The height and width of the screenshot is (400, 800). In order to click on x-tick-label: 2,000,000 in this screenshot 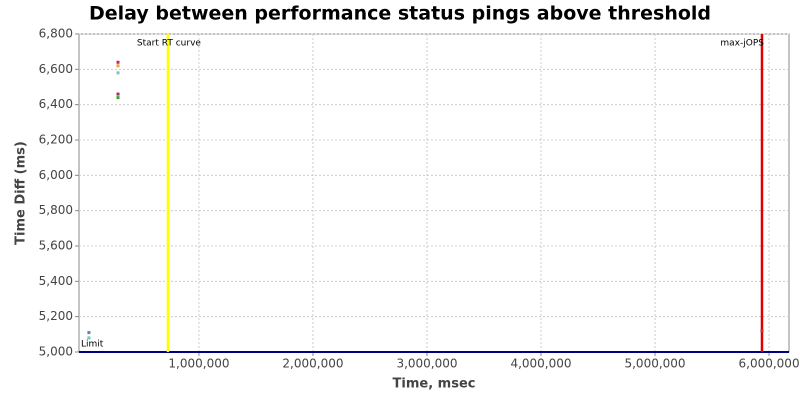, I will do `click(312, 364)`.